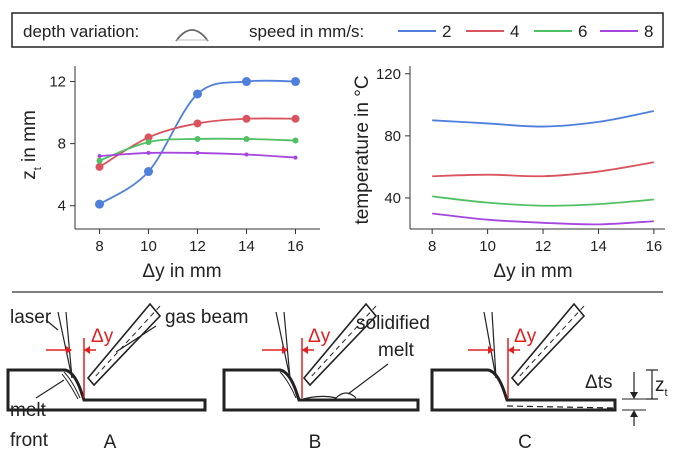 The height and width of the screenshot is (450, 673). What do you see at coordinates (288, 385) in the screenshot?
I see `melt-front-b` at bounding box center [288, 385].